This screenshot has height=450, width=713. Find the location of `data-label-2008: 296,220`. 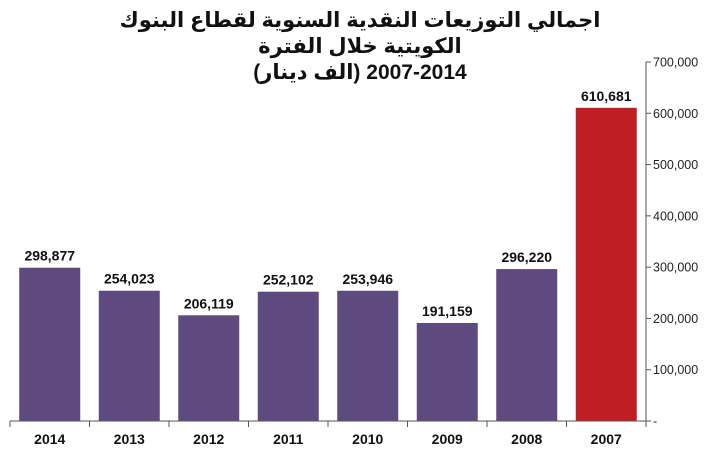

data-label-2008: 296,220 is located at coordinates (526, 257).